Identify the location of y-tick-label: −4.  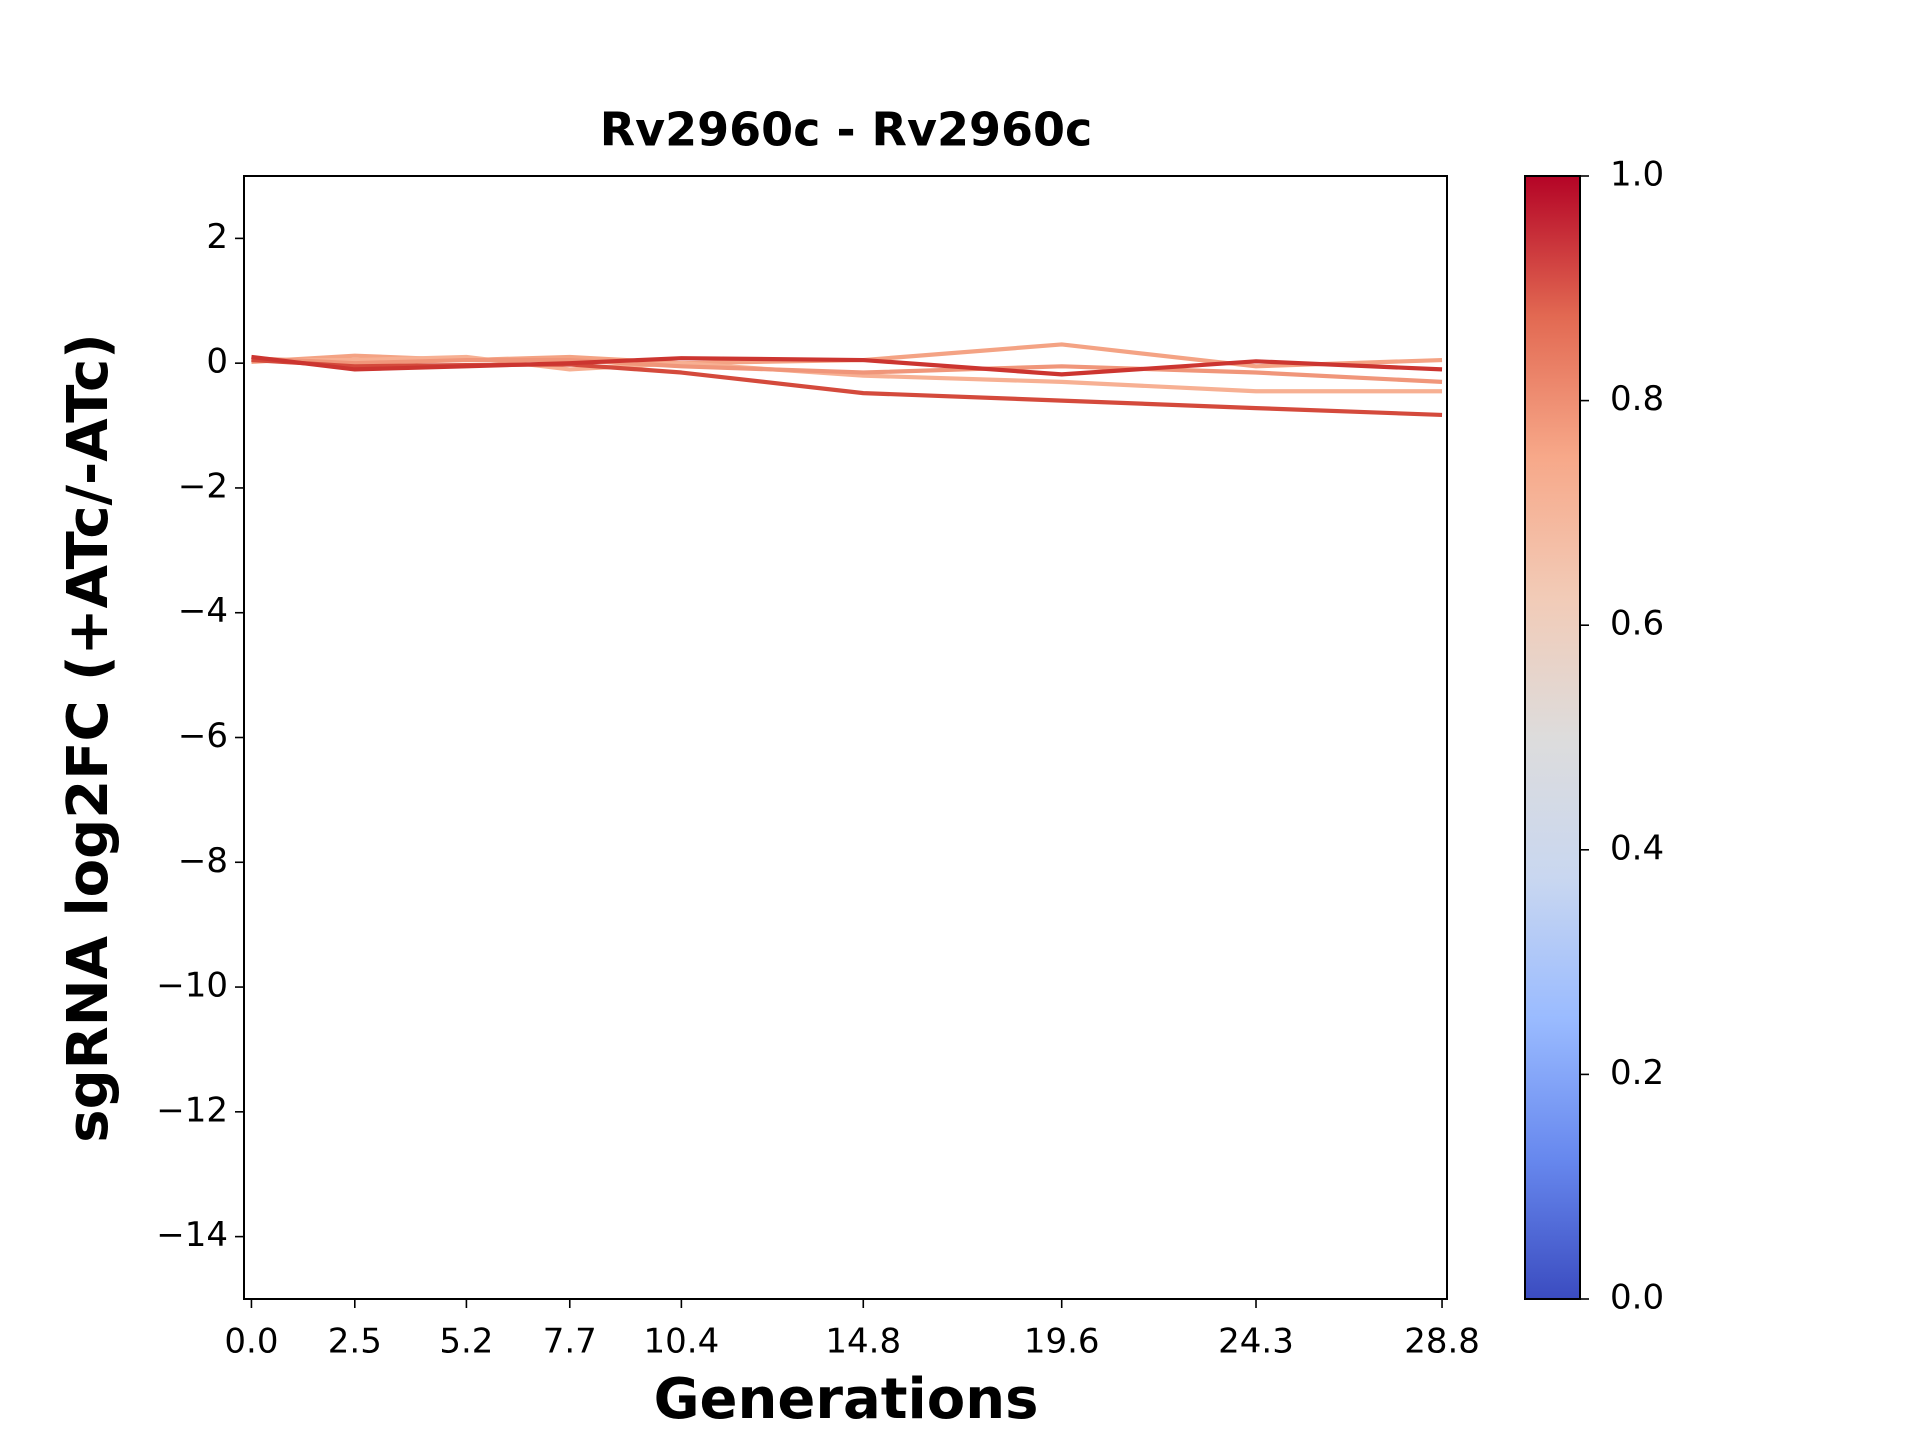
(203, 611).